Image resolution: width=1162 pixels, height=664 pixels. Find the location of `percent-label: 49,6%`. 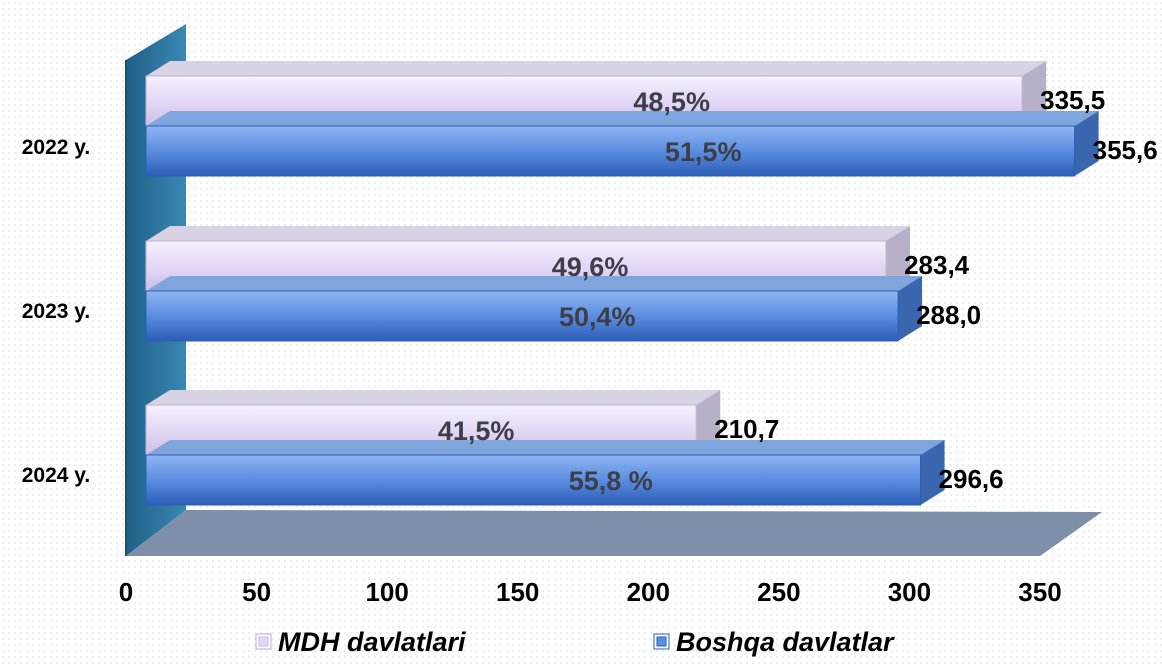

percent-label: 49,6% is located at coordinates (590, 267).